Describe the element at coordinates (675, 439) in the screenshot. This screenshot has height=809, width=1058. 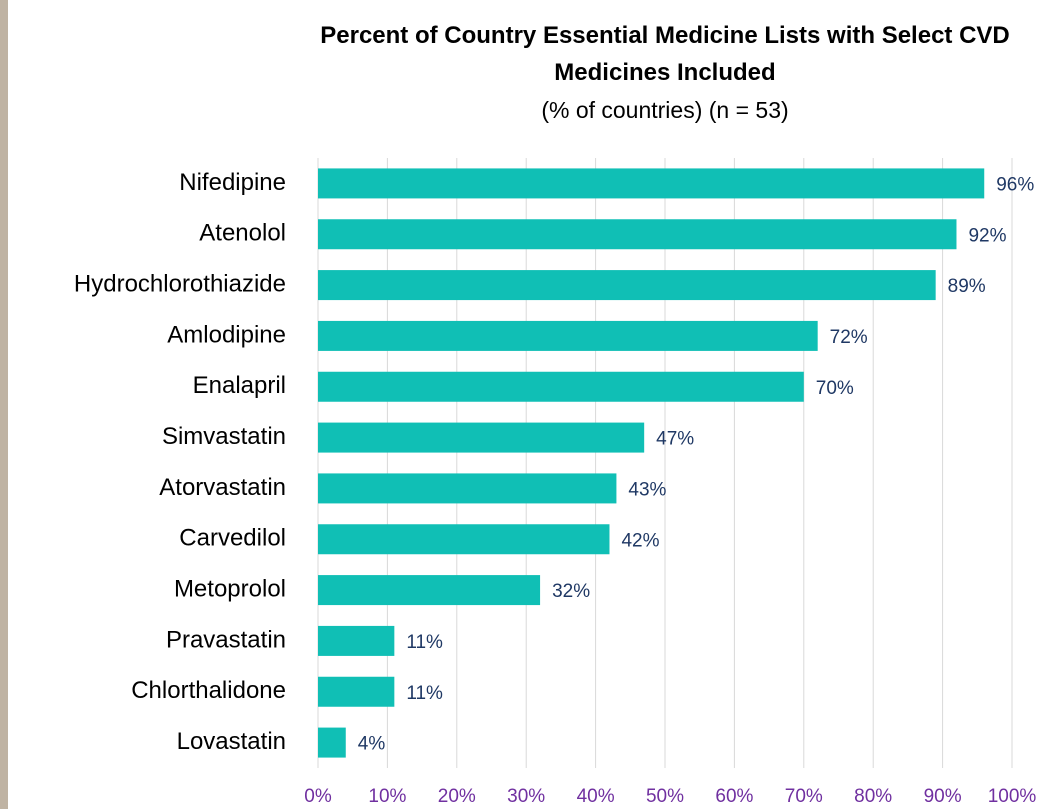
I see `data-label: 47%` at that location.